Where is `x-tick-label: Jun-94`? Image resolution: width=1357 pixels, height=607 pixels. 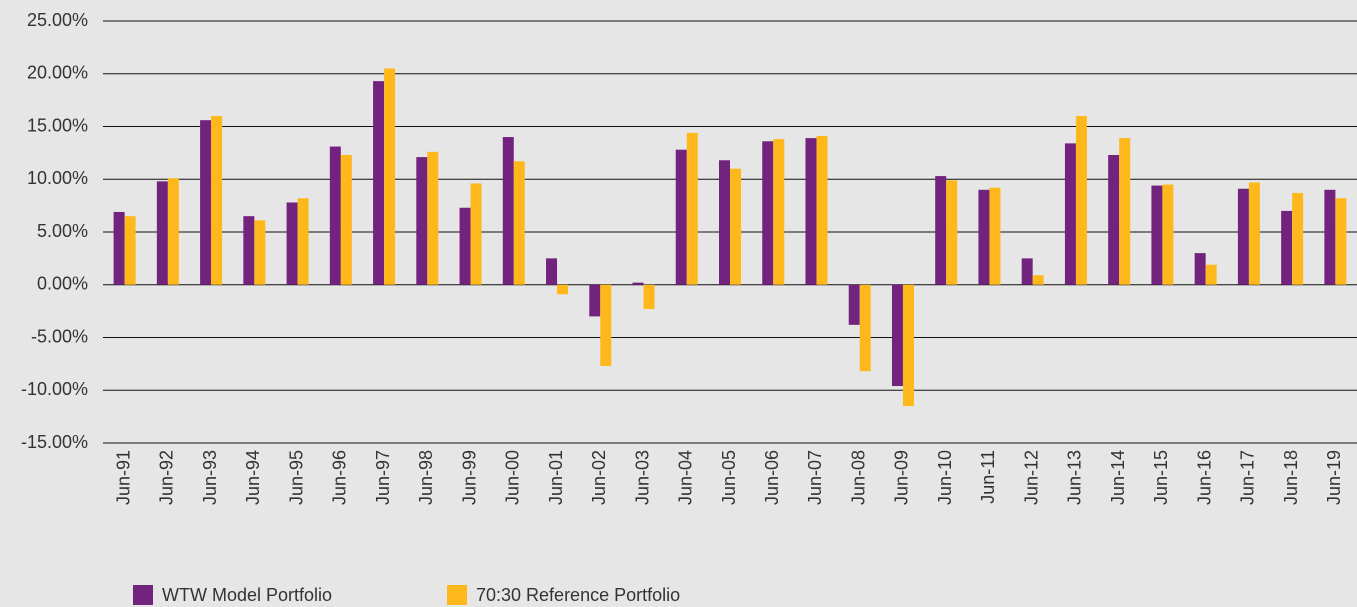
x-tick-label: Jun-94 is located at coordinates (253, 477).